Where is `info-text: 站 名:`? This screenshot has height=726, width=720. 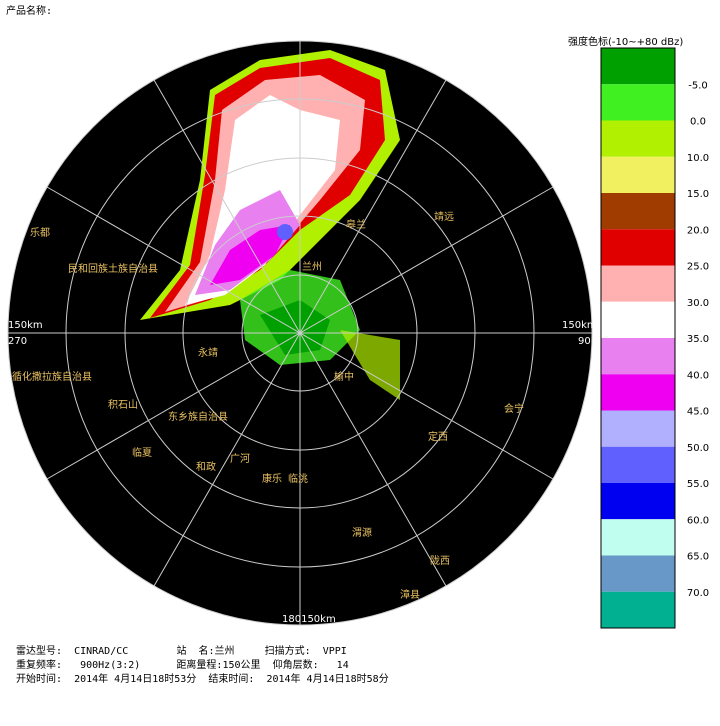 info-text: 站 名: is located at coordinates (195, 651).